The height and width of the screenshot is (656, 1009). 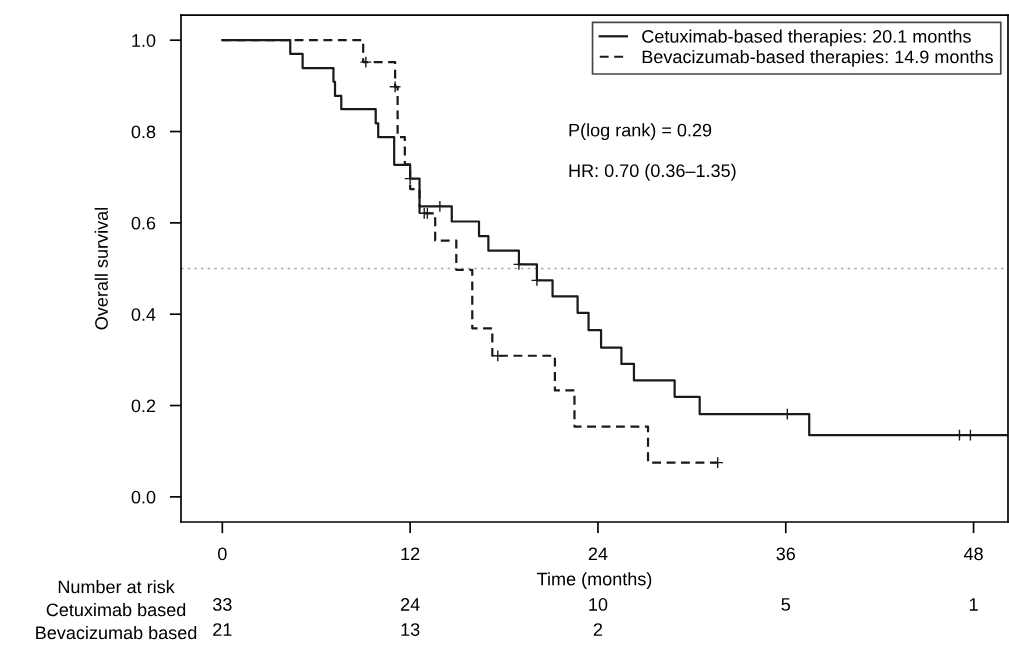 I want to click on legend-label: Cetuximab-based therapies: 20.1 months, so click(x=806, y=38).